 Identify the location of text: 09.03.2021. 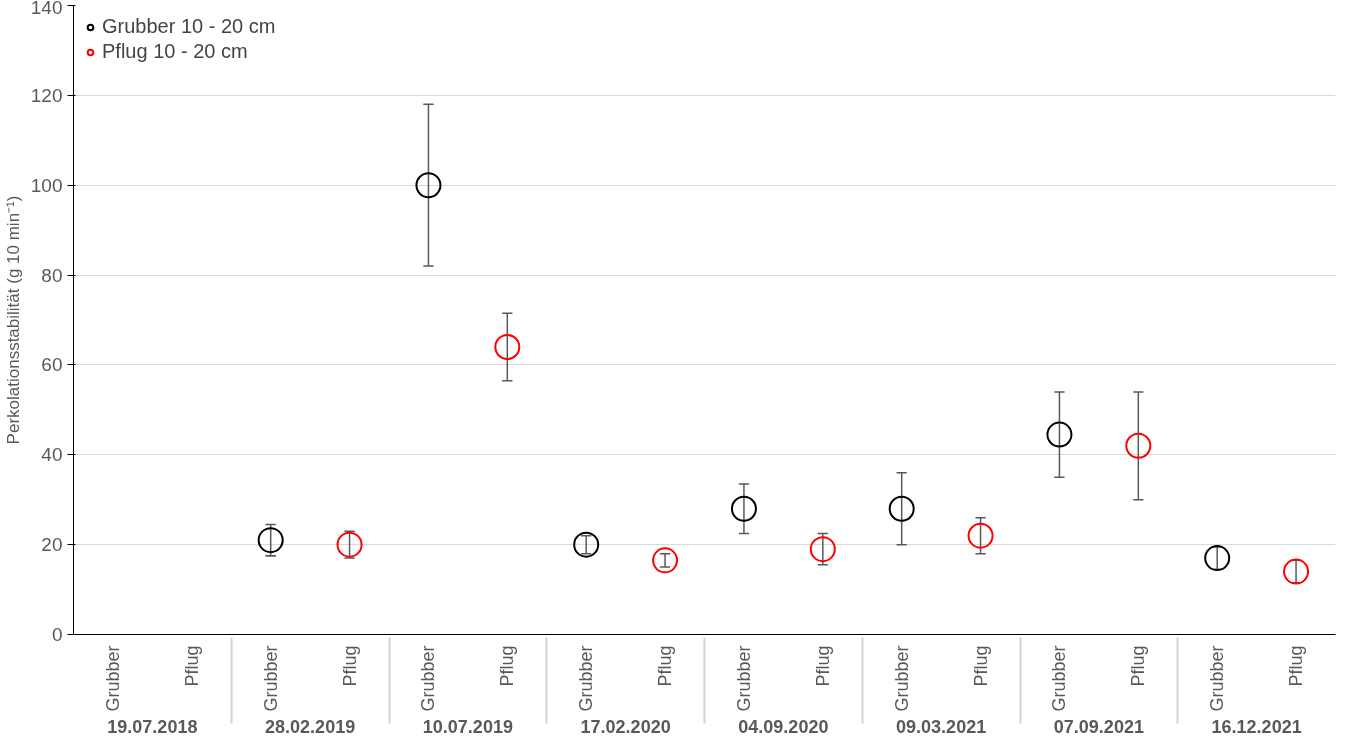
(941, 726).